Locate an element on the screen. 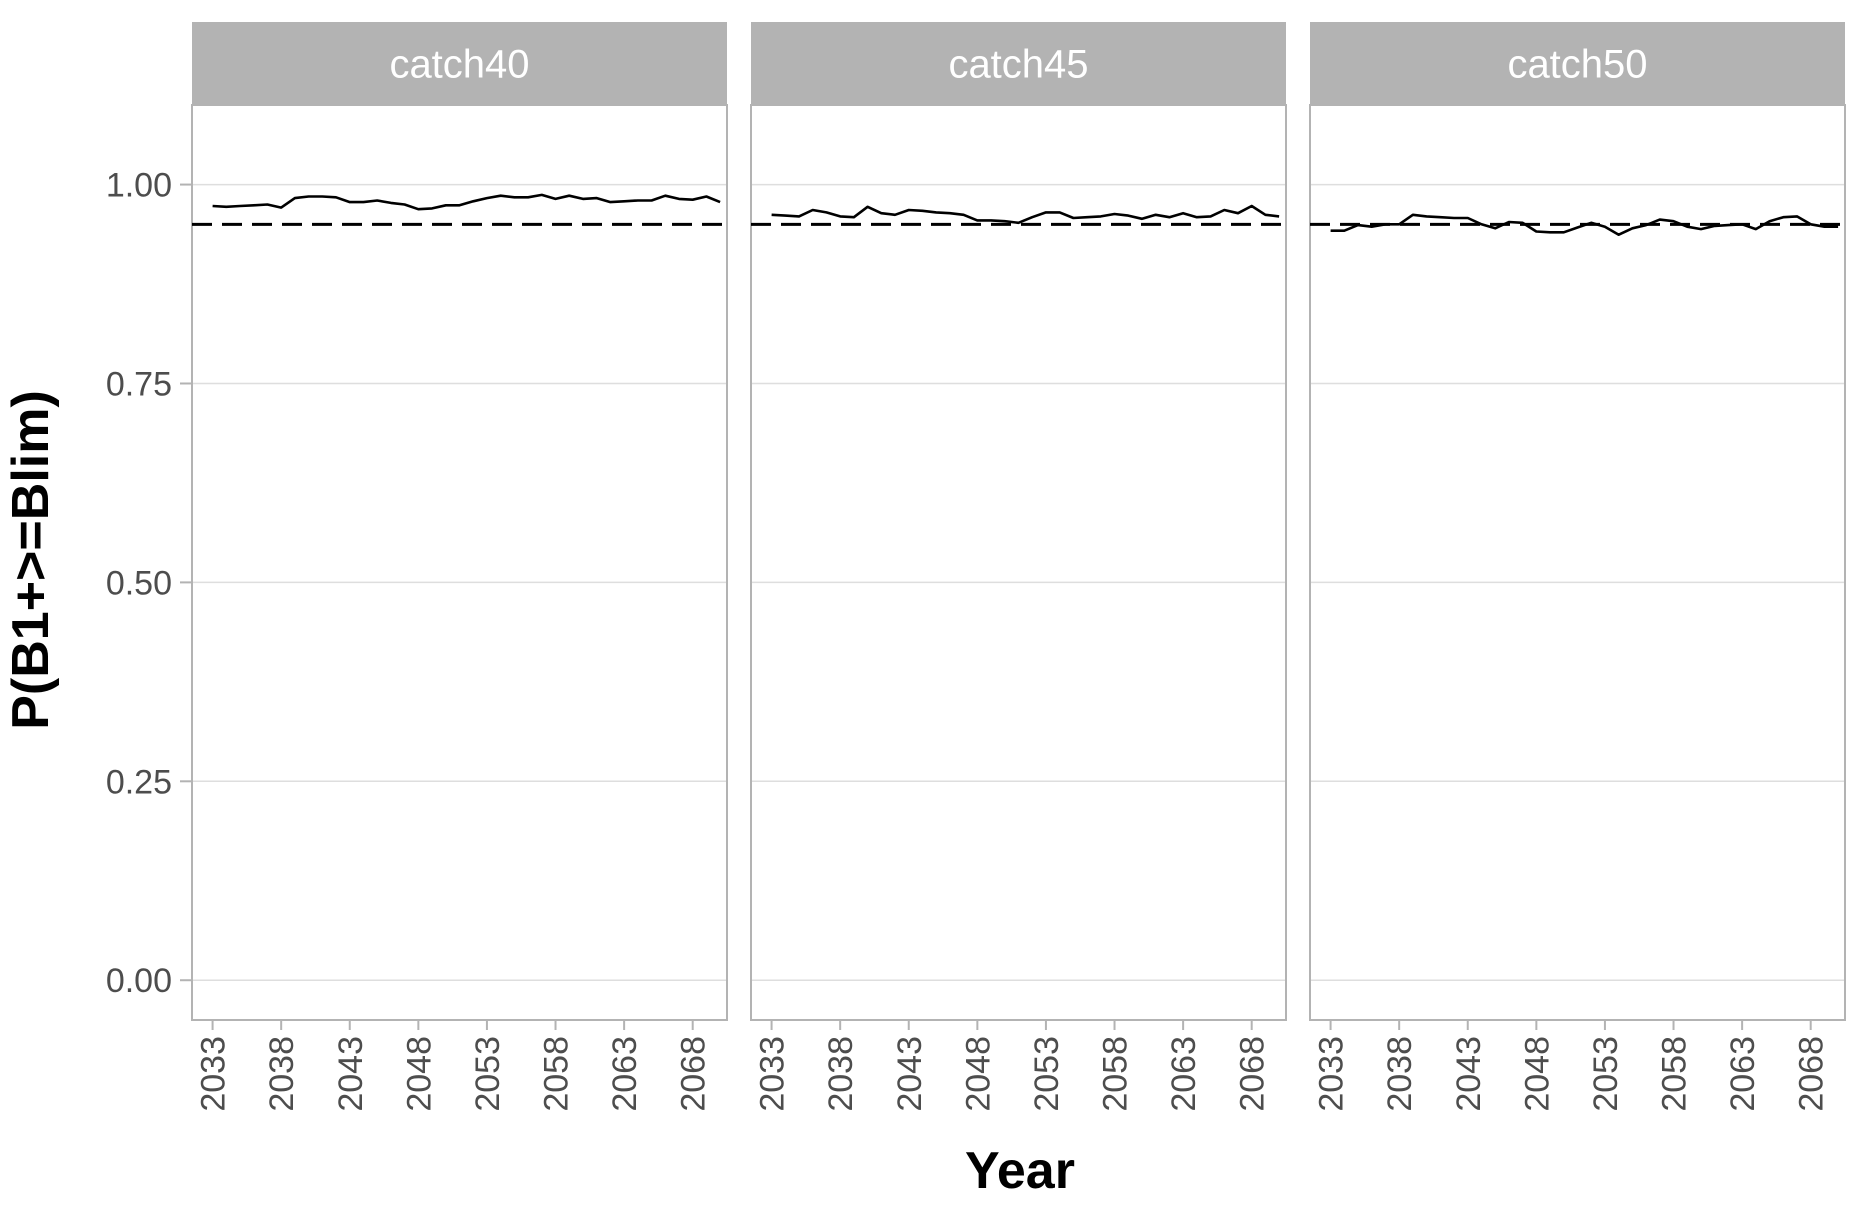  y-tick-label: 0.25 is located at coordinates (139, 782).